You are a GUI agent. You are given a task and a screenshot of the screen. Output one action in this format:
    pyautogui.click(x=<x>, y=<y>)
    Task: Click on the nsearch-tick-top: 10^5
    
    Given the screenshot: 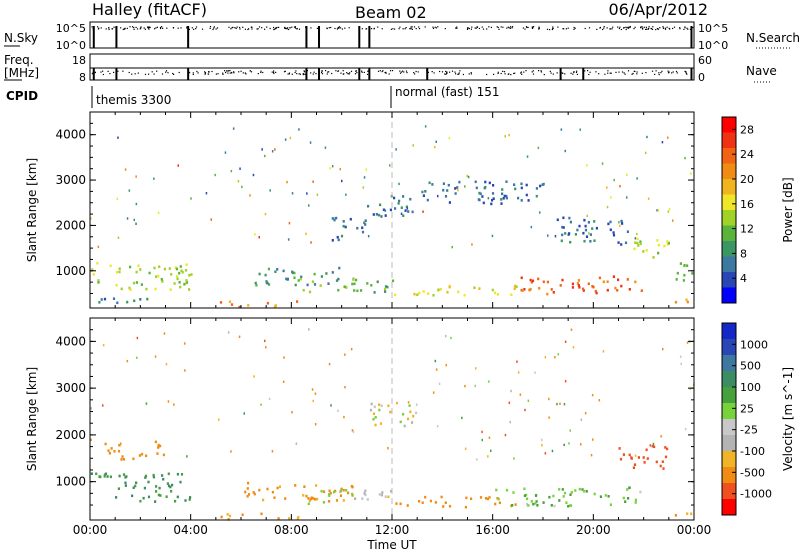 What is the action you would take?
    pyautogui.click(x=713, y=28)
    